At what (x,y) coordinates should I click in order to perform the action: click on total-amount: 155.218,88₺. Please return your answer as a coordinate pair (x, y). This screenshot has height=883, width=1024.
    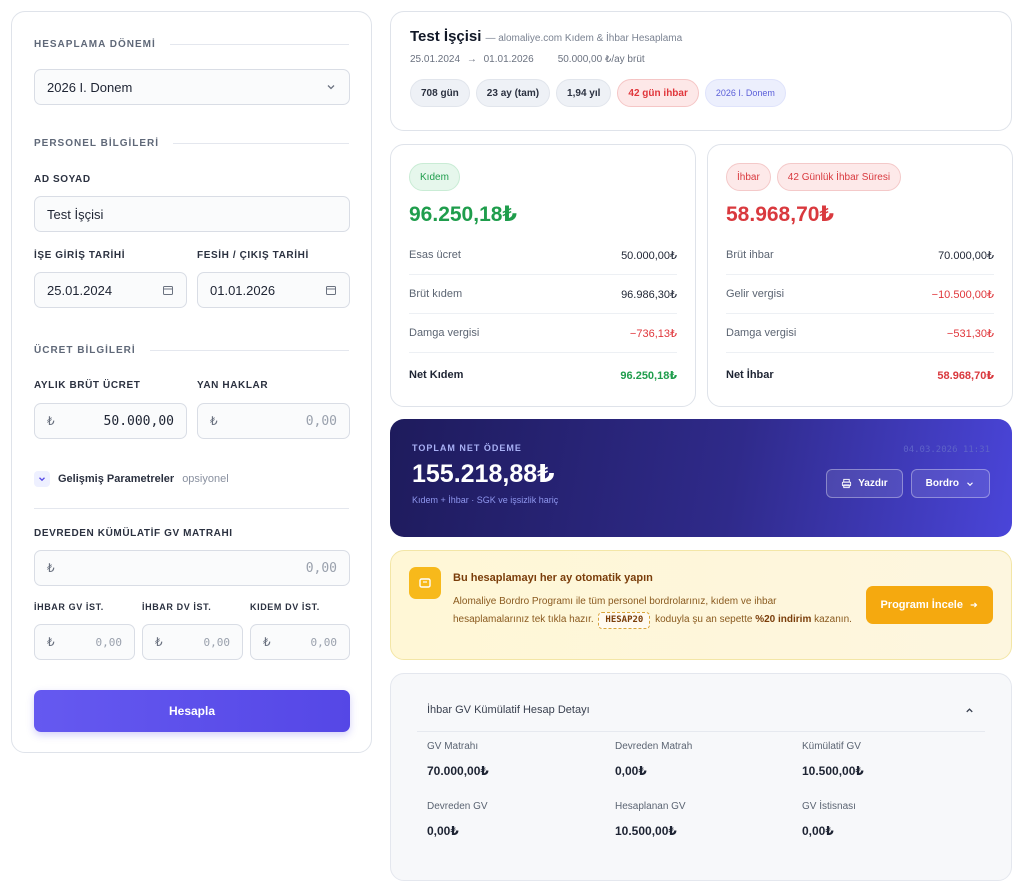
    Looking at the image, I should click on (483, 474).